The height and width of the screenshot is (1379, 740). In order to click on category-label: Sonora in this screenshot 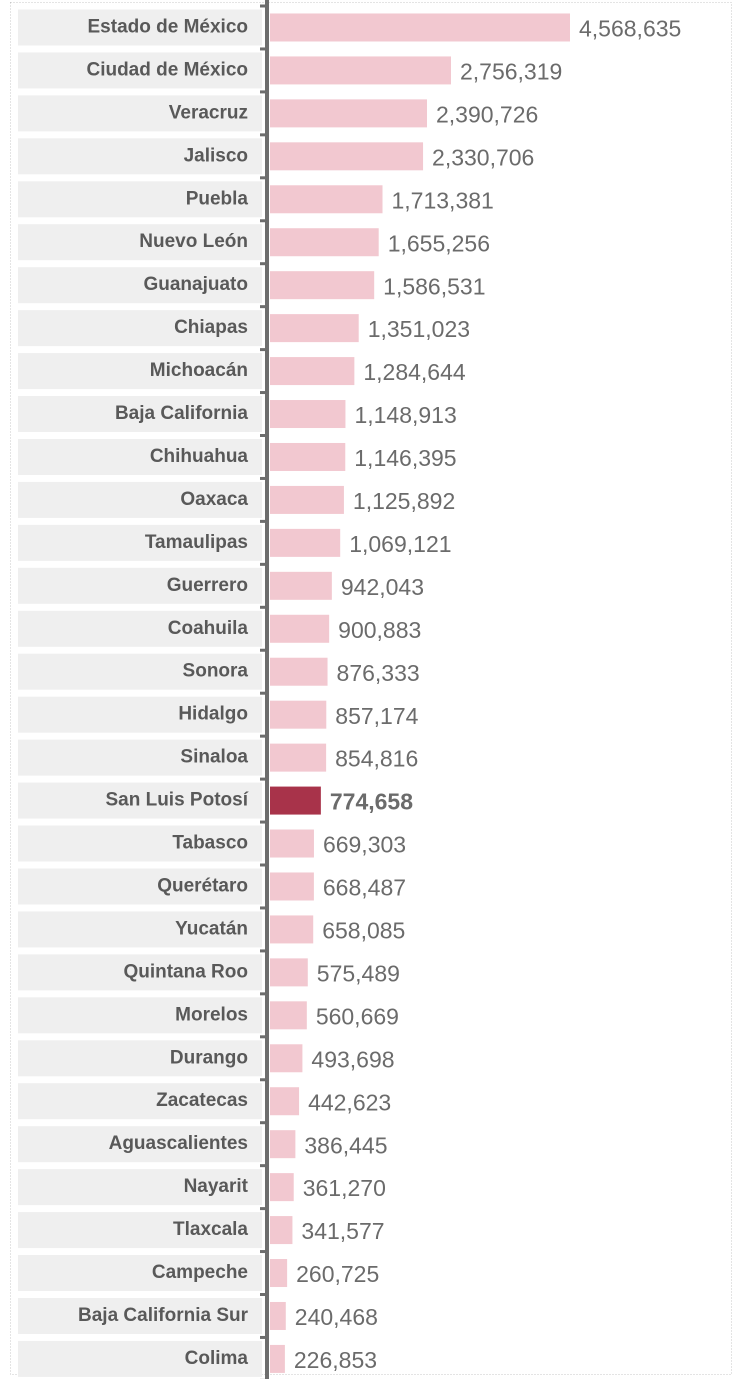, I will do `click(216, 671)`.